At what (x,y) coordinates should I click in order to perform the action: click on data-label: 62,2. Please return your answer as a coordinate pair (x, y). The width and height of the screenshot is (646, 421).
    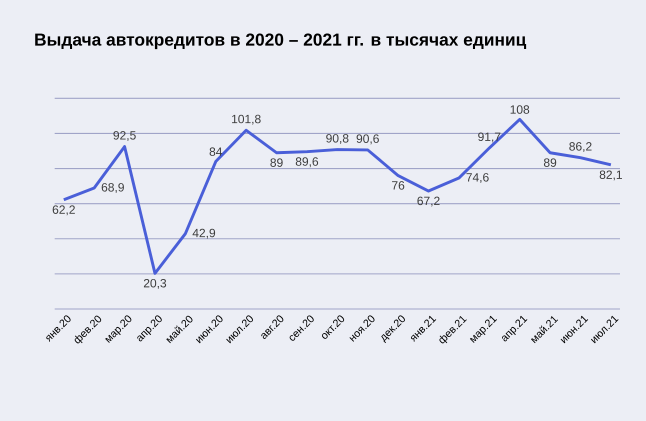
    Looking at the image, I should click on (63, 210).